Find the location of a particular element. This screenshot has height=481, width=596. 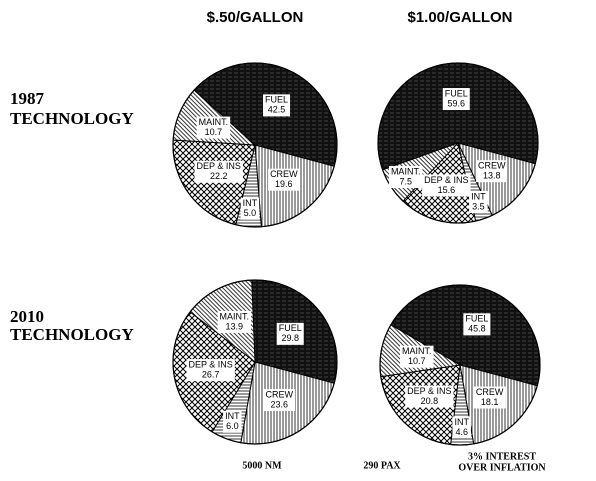

value-label: 45.8 is located at coordinates (477, 329).